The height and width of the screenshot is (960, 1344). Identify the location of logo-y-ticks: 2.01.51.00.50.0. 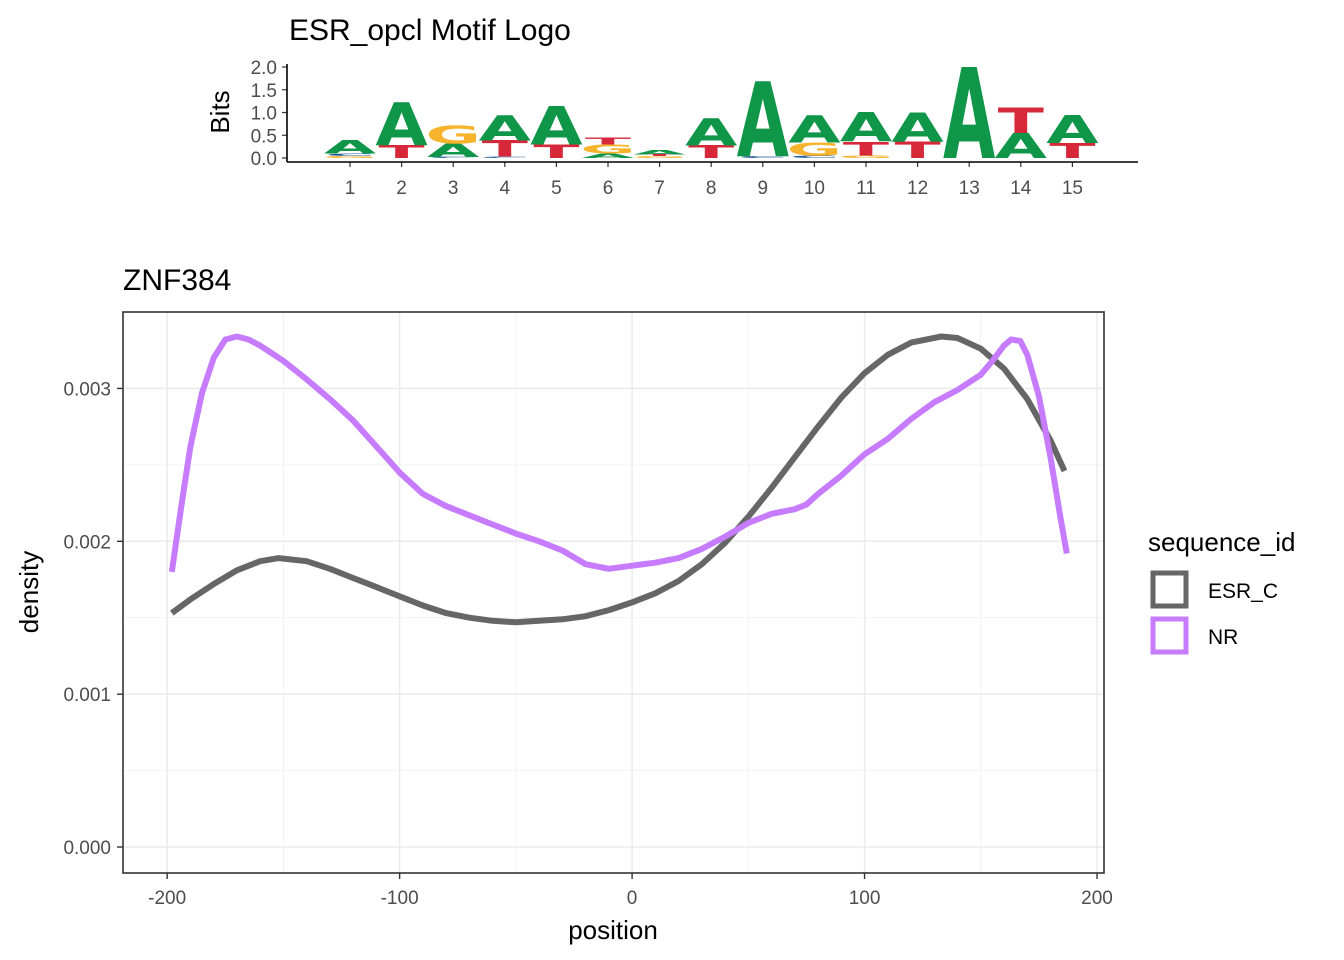
(269, 114).